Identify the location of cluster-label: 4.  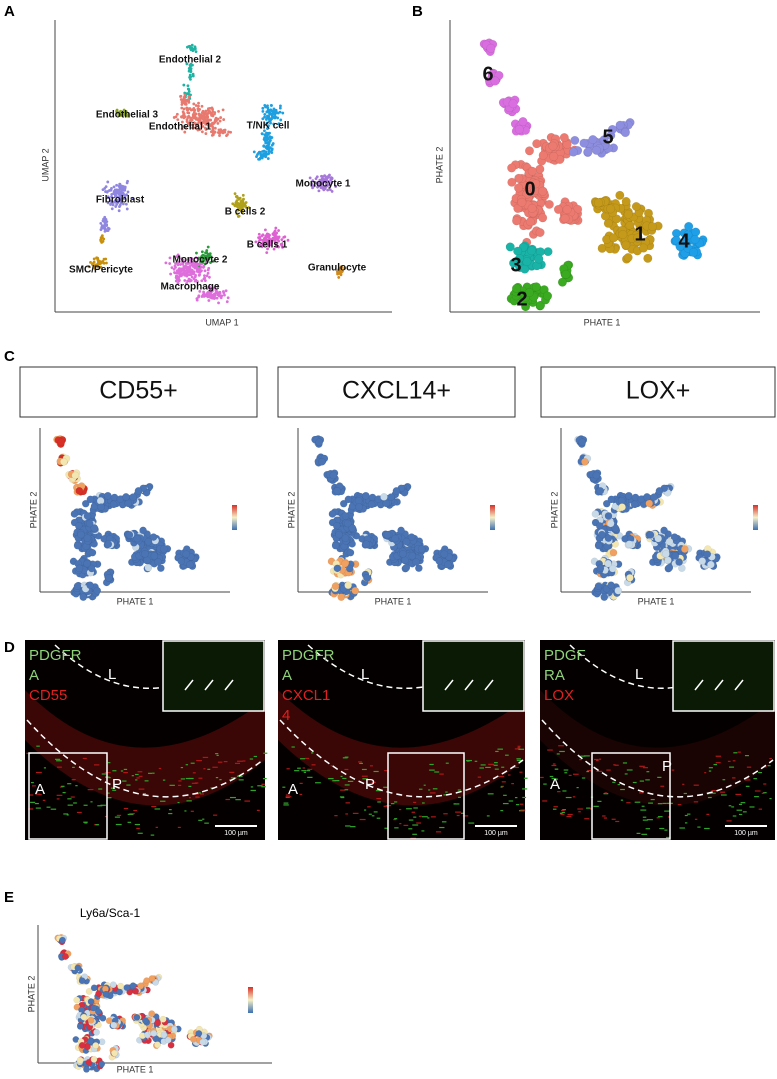
(684, 241).